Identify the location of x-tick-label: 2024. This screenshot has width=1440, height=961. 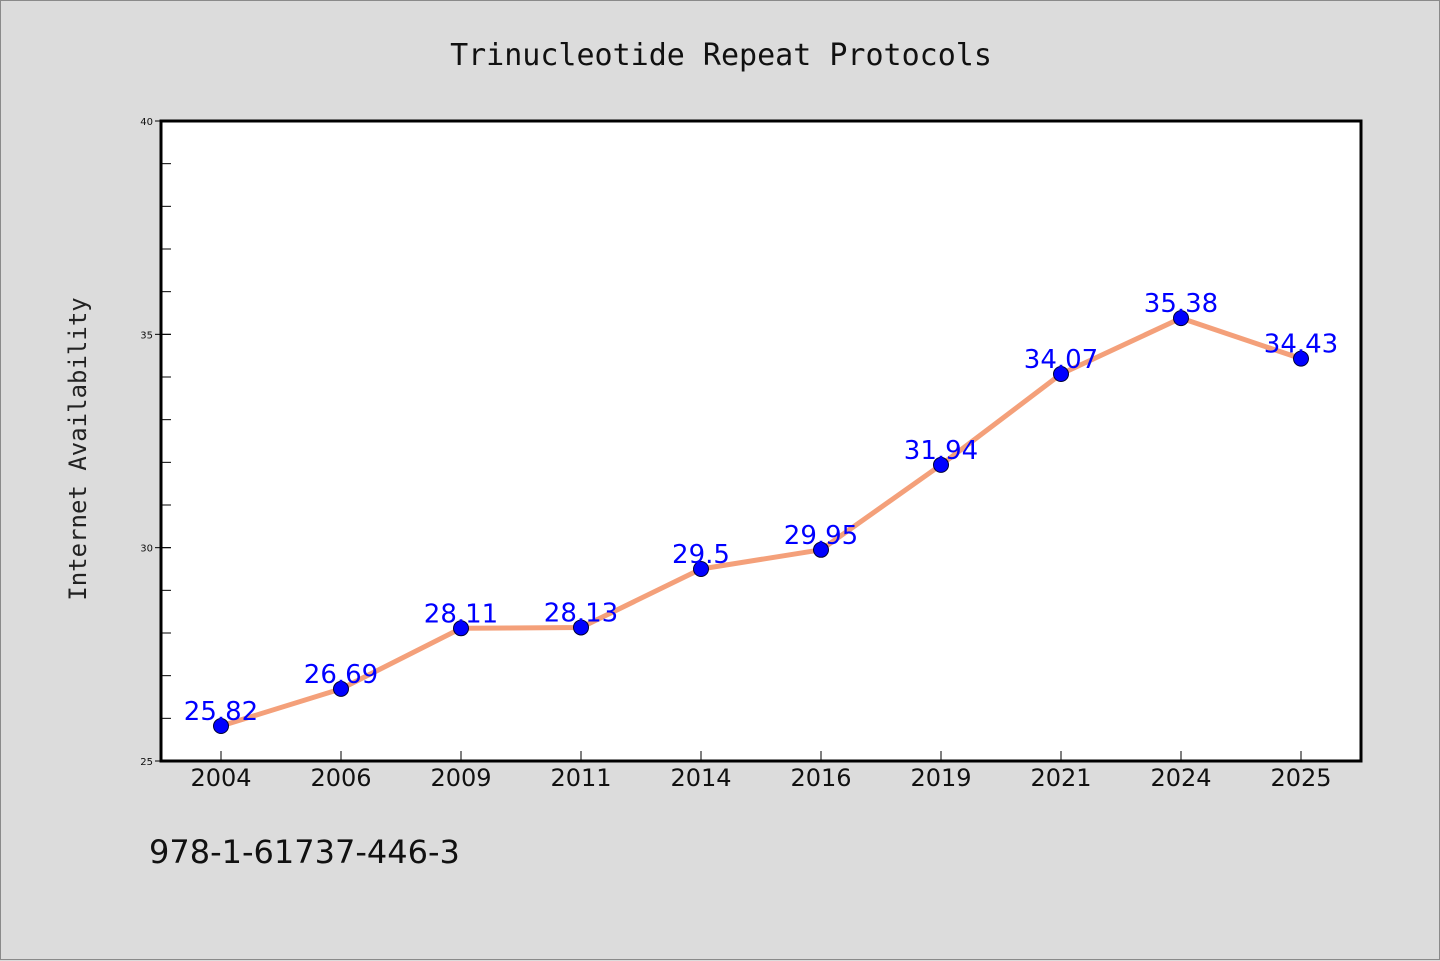
(1180, 778).